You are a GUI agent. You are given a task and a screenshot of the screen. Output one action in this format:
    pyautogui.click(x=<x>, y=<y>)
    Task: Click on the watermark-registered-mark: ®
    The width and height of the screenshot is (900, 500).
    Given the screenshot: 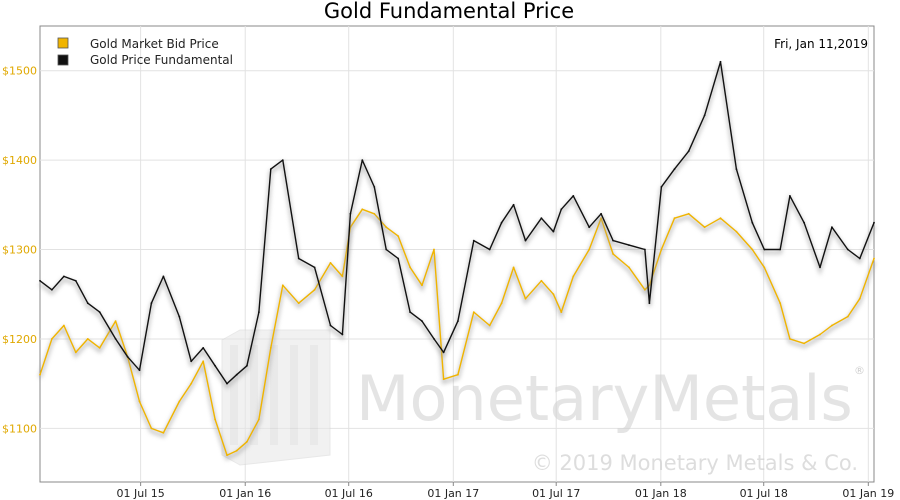 What is the action you would take?
    pyautogui.click(x=859, y=370)
    